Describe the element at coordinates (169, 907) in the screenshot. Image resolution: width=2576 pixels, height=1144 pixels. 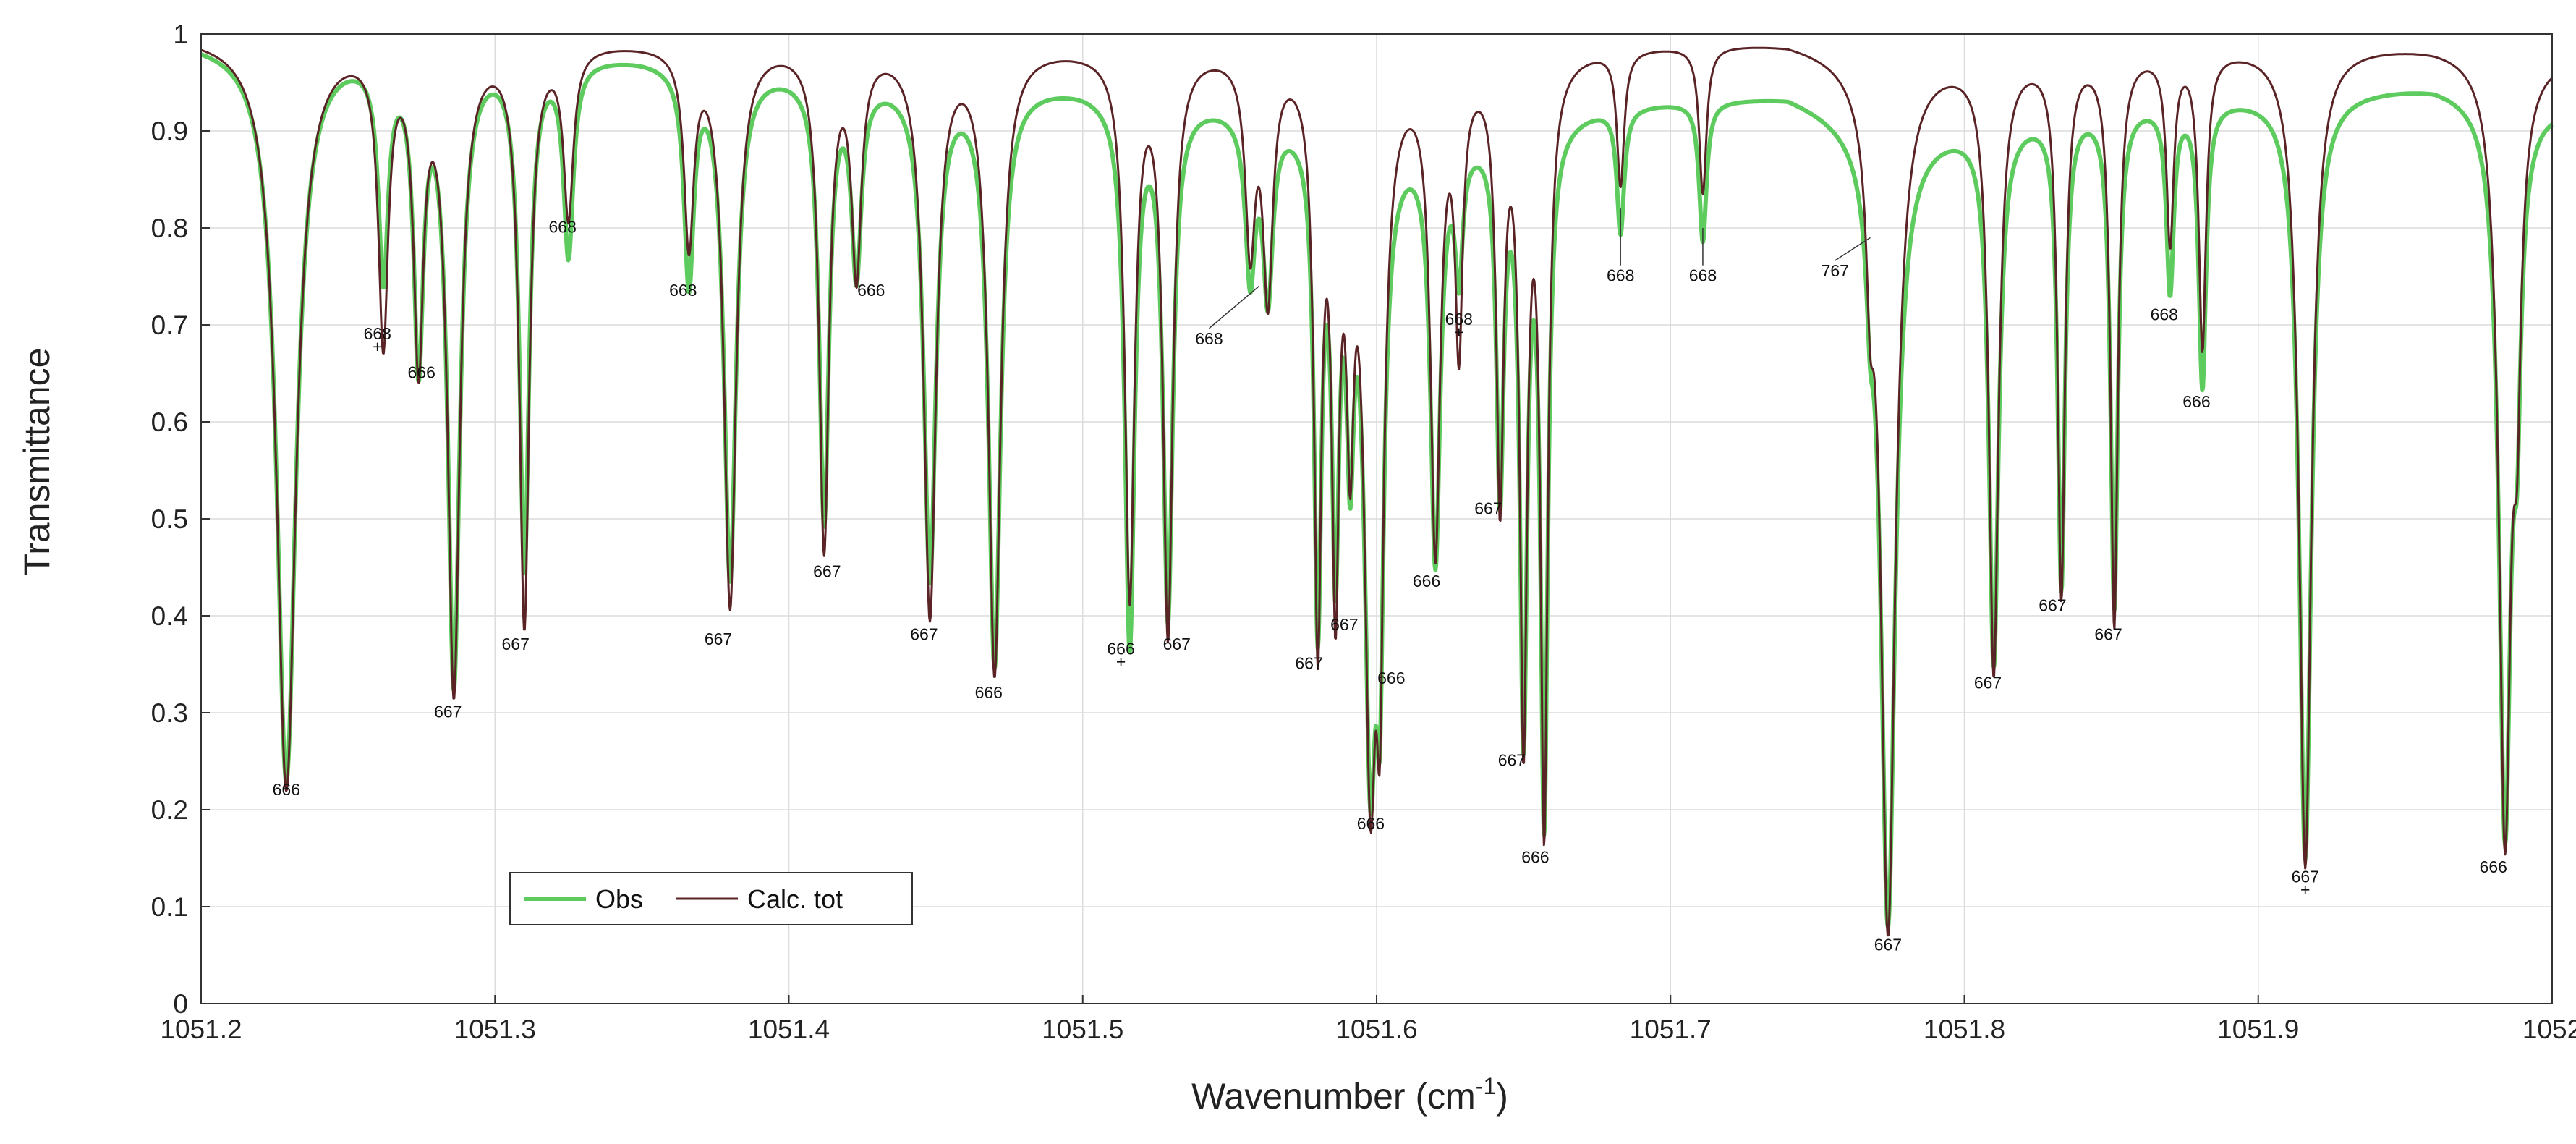
I see `y-tick-label: 0.1` at that location.